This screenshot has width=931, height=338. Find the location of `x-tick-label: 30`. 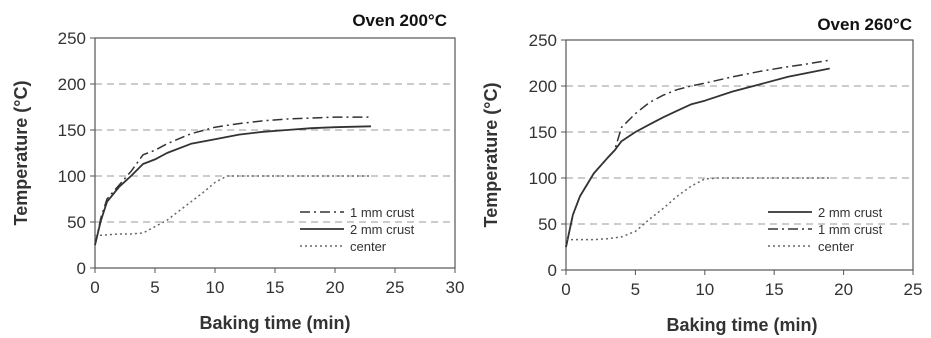

x-tick-label: 30 is located at coordinates (455, 287).